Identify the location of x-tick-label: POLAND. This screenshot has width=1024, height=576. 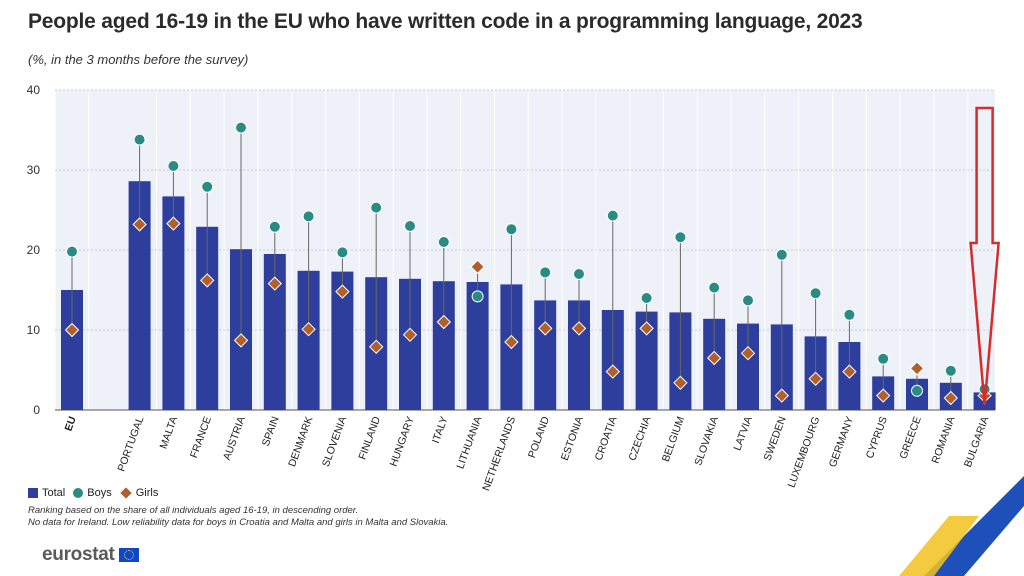
(539, 437).